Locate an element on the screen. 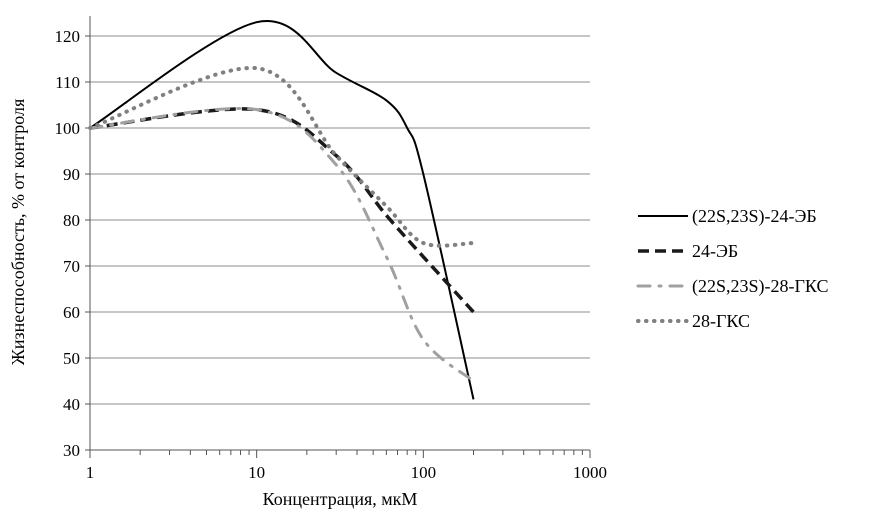 Image resolution: width=869 pixels, height=516 pixels. x-tick-label: 1000 is located at coordinates (590, 472).